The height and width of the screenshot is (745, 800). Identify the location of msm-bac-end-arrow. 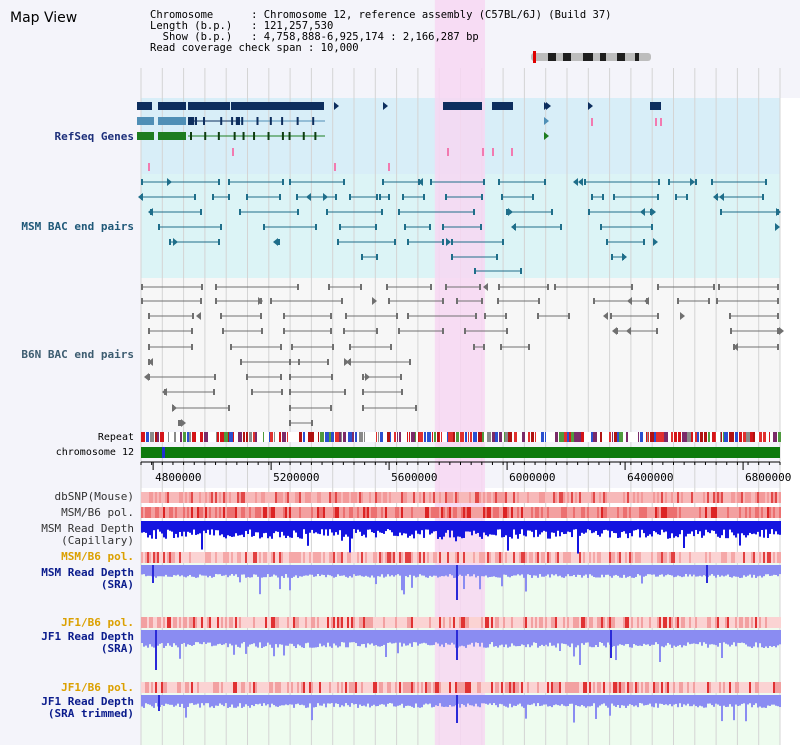
(778, 212).